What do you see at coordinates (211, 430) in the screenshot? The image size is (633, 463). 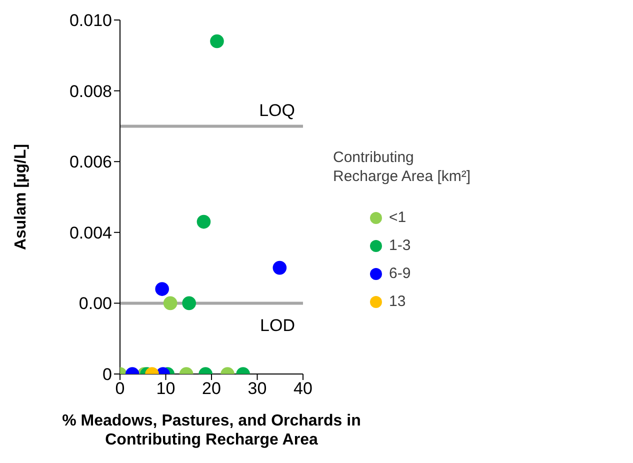 I see `x-axis-title: % Meadows, Pastures, and Orchards in Contributing Recharge Area` at bounding box center [211, 430].